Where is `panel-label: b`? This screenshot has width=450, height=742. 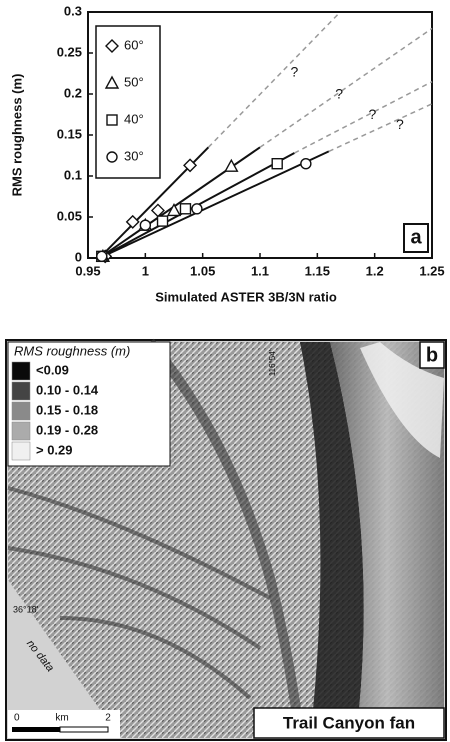
panel-label: b is located at coordinates (432, 355).